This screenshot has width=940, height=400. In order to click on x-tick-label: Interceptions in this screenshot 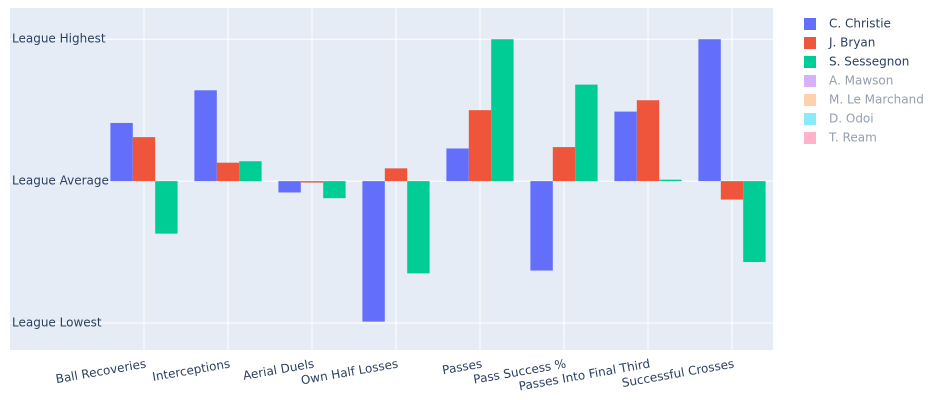, I will do `click(191, 370)`.